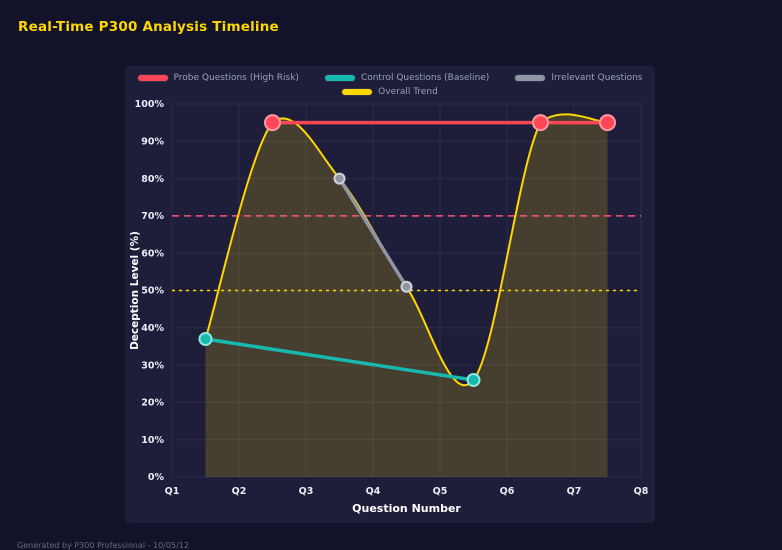 The height and width of the screenshot is (550, 782). What do you see at coordinates (641, 491) in the screenshot?
I see `x-tick-label: Q8` at bounding box center [641, 491].